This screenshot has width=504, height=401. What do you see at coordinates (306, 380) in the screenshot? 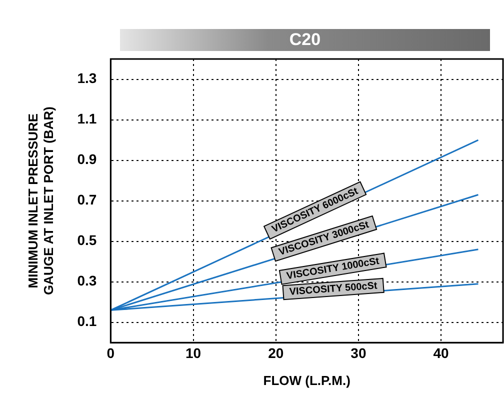
I see `x-axis-title: FLOW (L.P.M.)` at bounding box center [306, 380].